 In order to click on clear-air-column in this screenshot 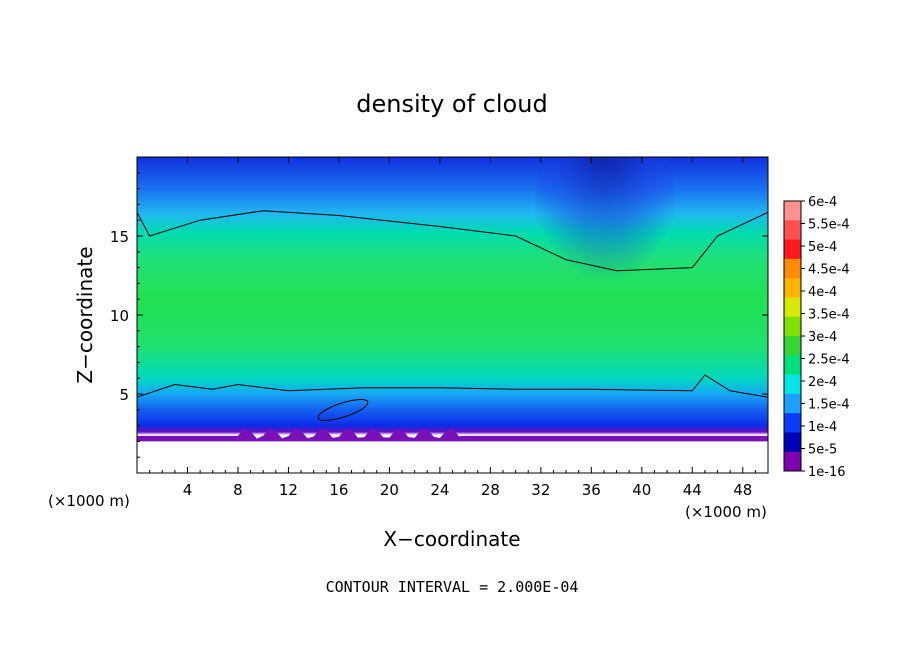, I will do `click(605, 243)`.